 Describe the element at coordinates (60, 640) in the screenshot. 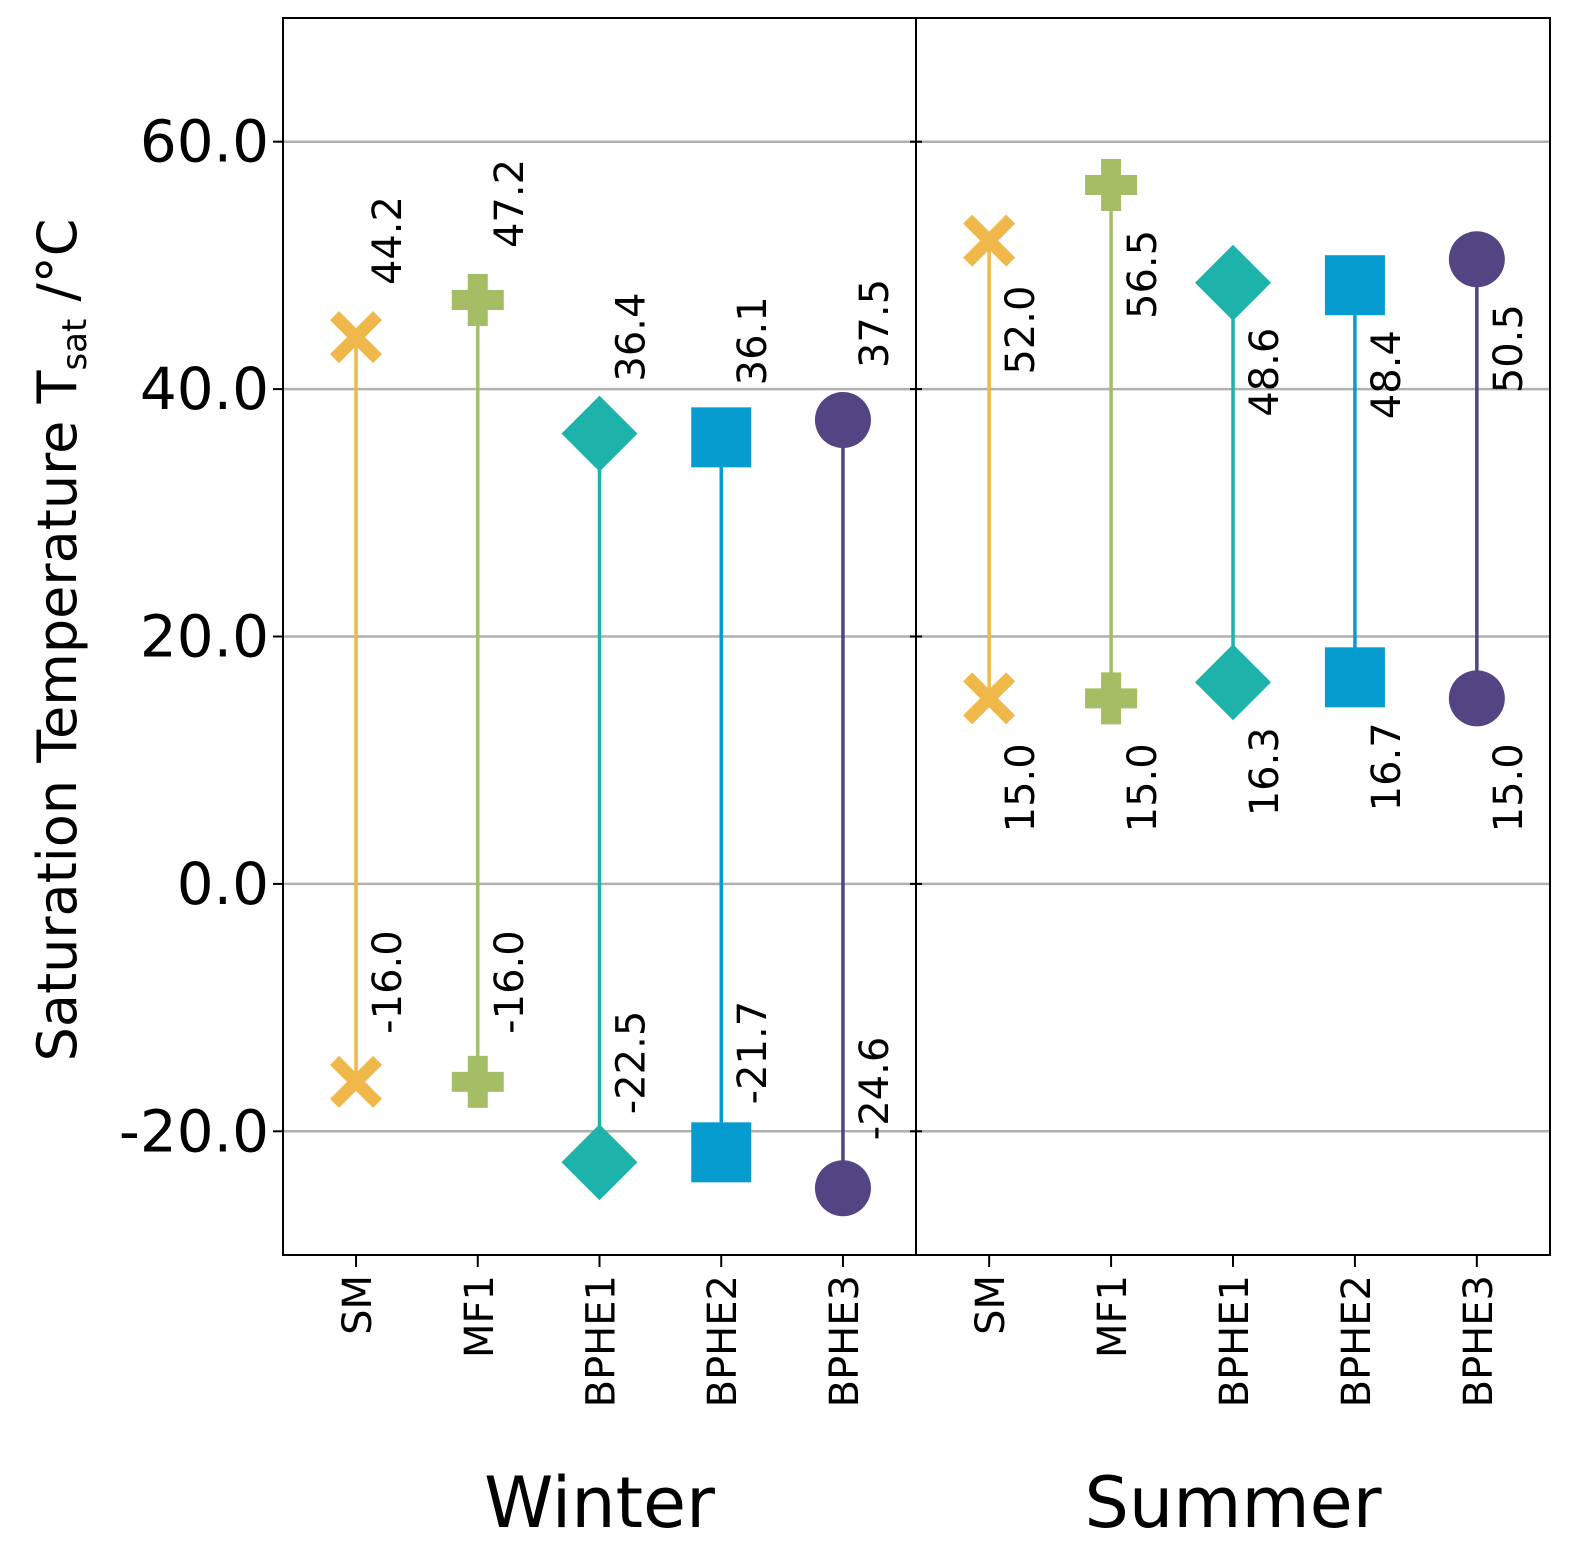

I see `y-axis-label: Saturation Temperature Tsat /°C` at that location.